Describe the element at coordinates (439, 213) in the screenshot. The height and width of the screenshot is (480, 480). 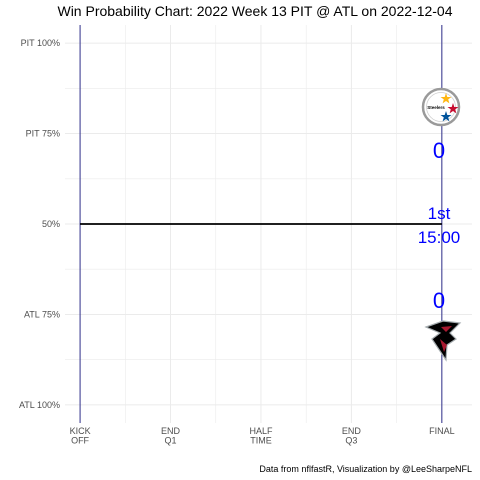
I see `quarter-label: 1st` at that location.